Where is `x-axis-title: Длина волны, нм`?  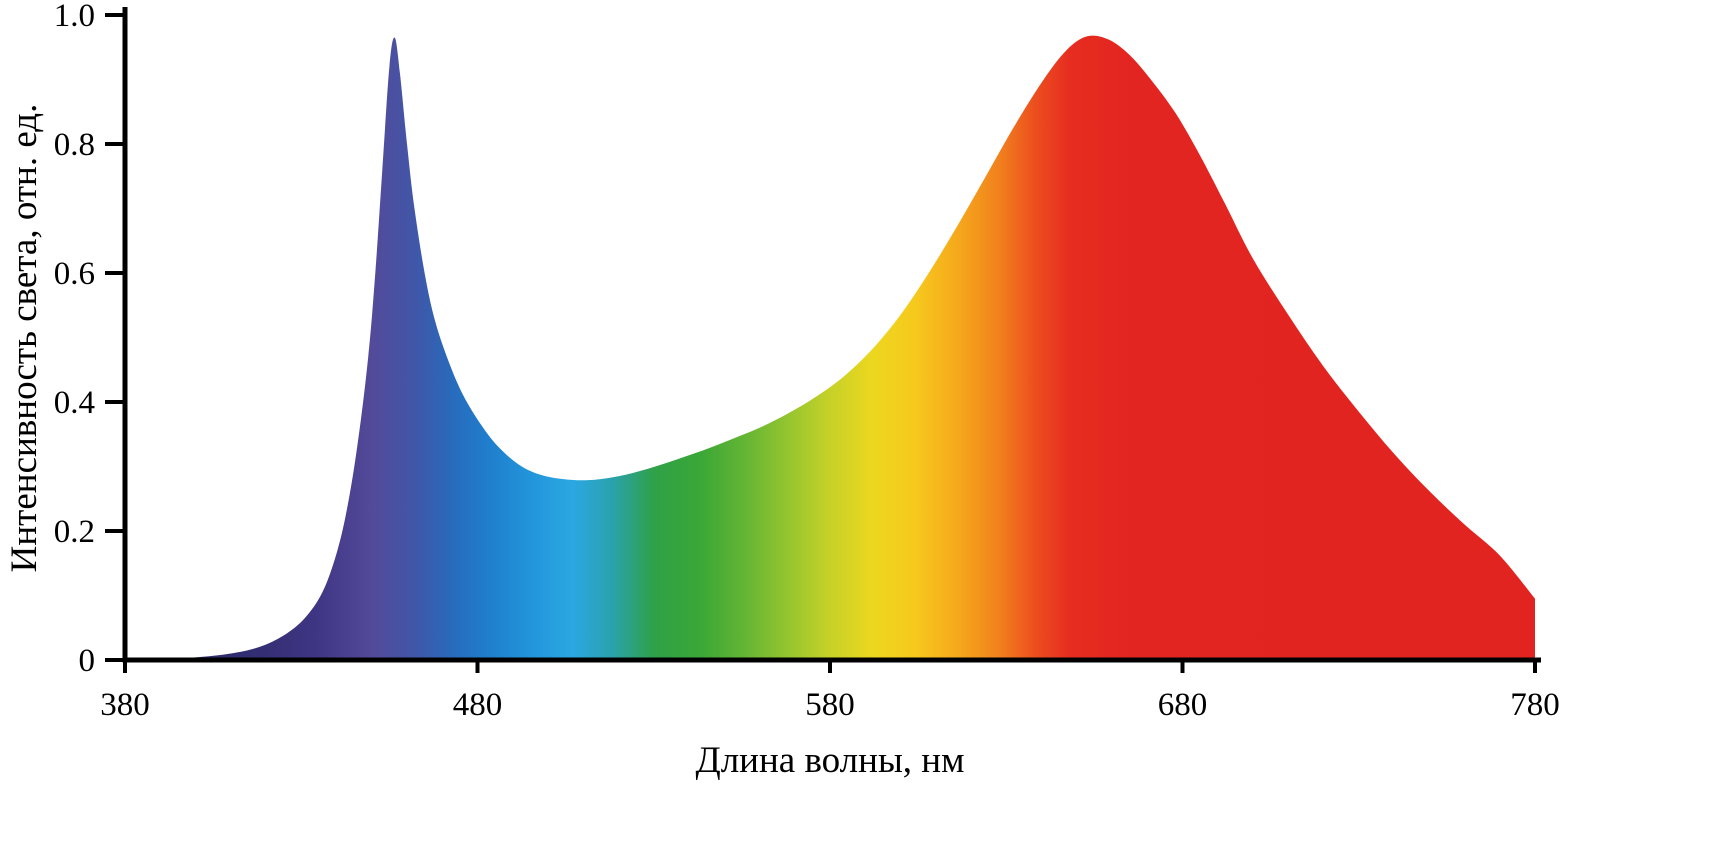 x-axis-title: Длина волны, нм is located at coordinates (829, 760).